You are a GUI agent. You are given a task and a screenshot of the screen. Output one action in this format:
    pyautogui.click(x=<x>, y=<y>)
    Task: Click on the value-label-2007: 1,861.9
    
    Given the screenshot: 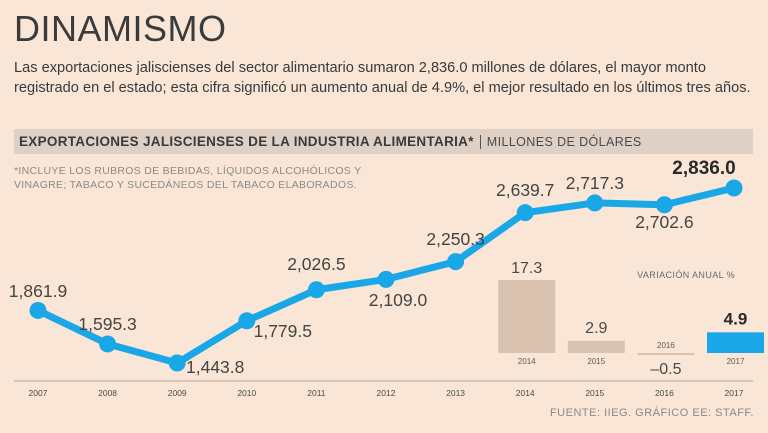 What is the action you would take?
    pyautogui.click(x=38, y=291)
    